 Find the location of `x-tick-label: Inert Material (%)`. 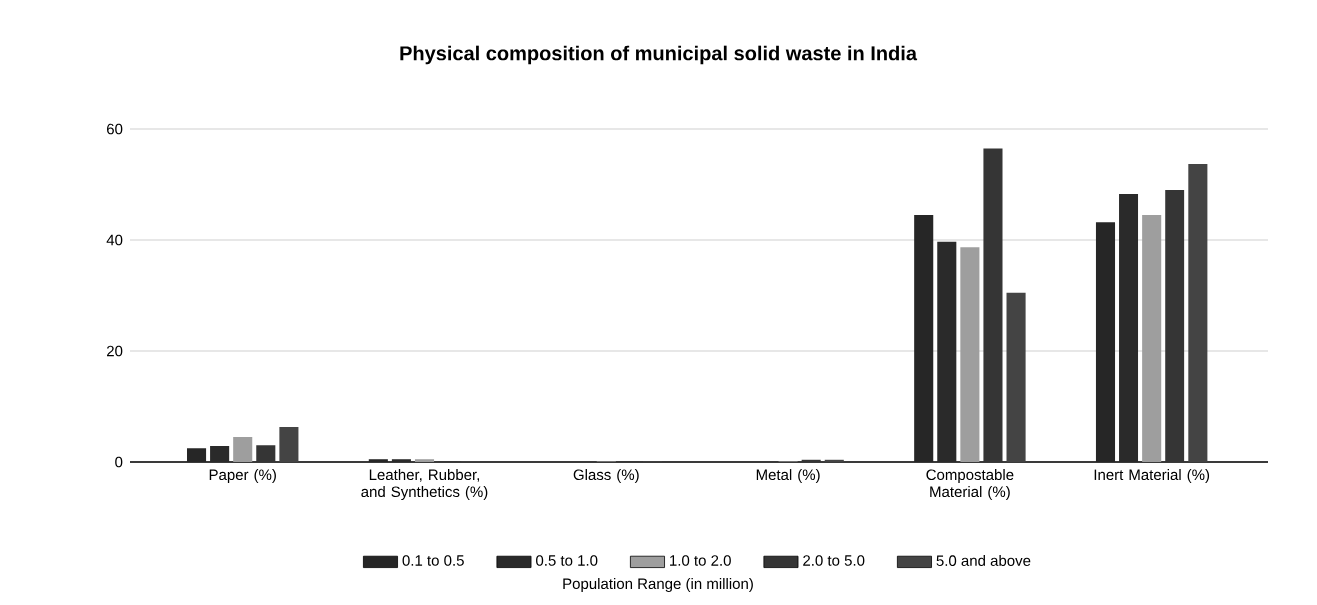

x-tick-label: Inert Material (%) is located at coordinates (1152, 476).